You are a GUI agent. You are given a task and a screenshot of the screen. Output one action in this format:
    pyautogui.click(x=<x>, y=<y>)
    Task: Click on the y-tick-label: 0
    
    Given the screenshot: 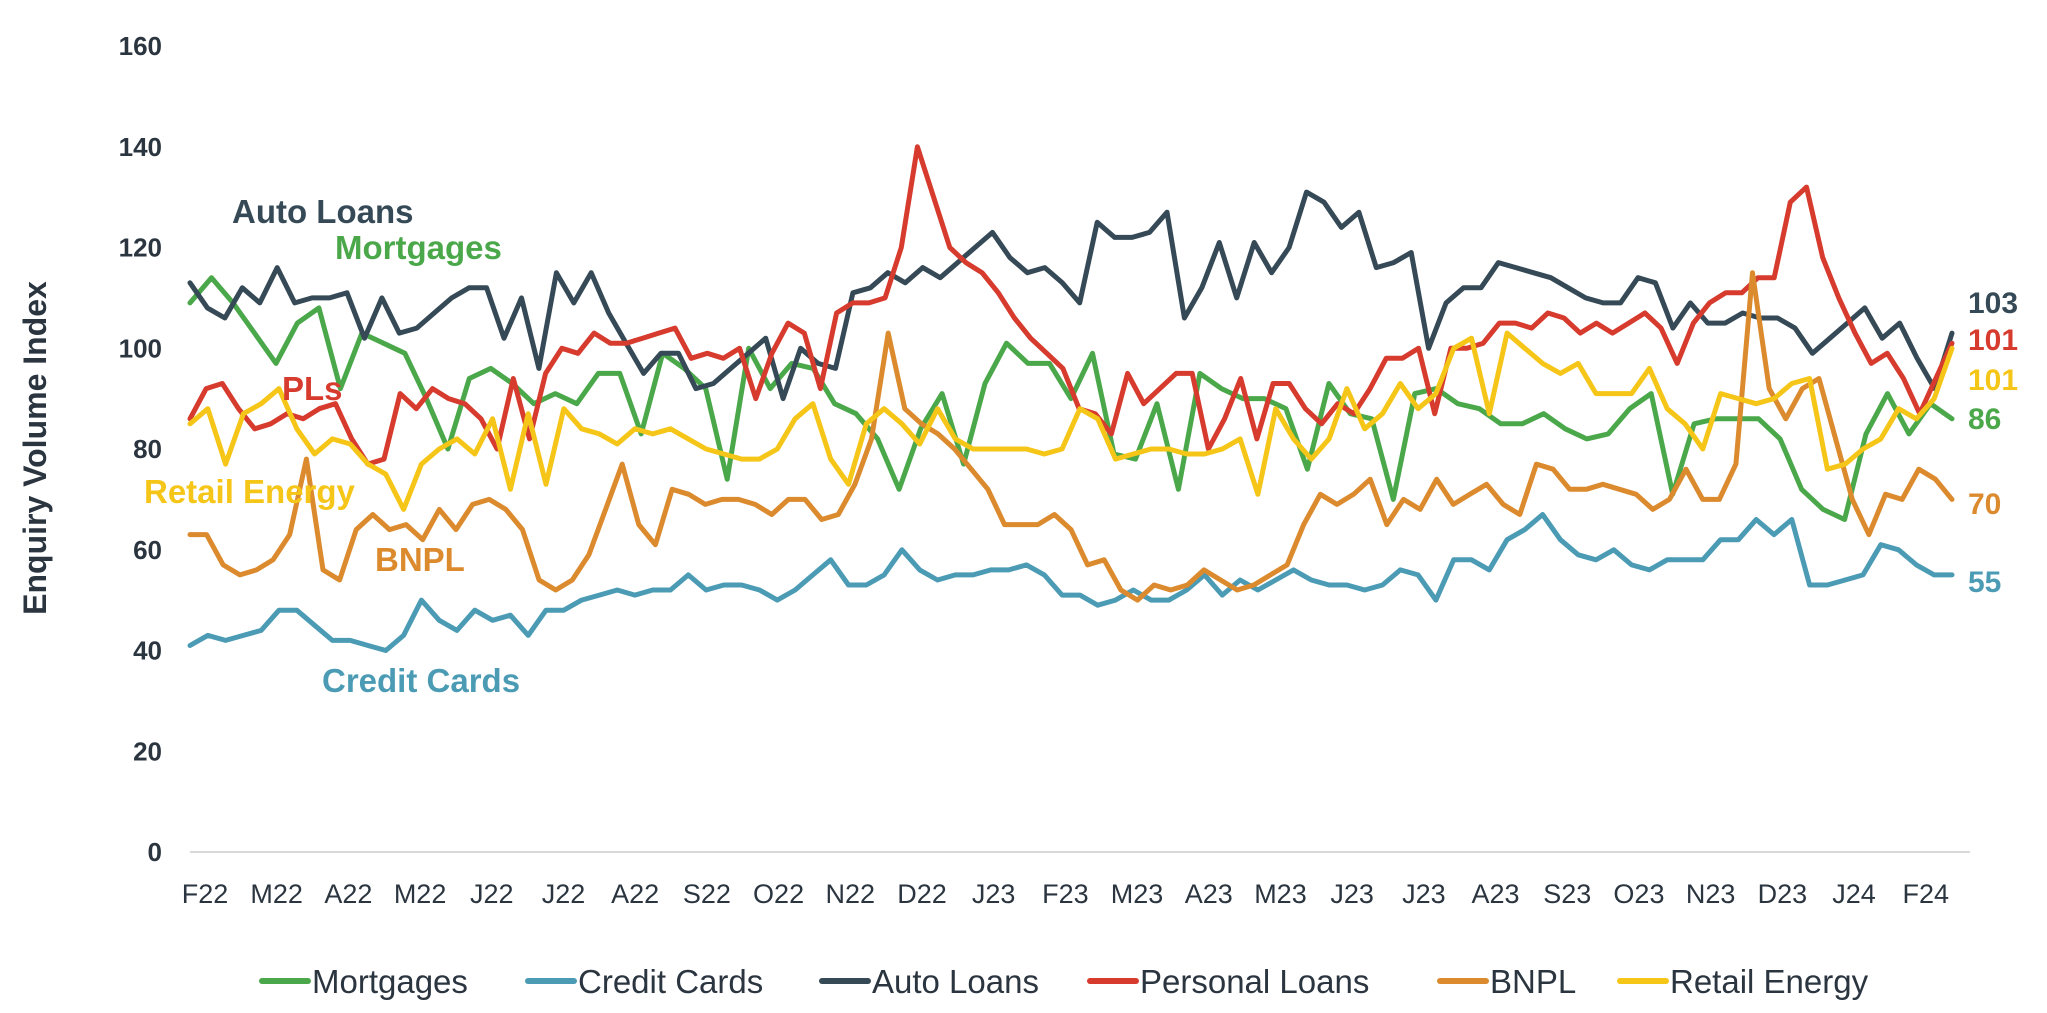 What is the action you would take?
    pyautogui.click(x=155, y=852)
    